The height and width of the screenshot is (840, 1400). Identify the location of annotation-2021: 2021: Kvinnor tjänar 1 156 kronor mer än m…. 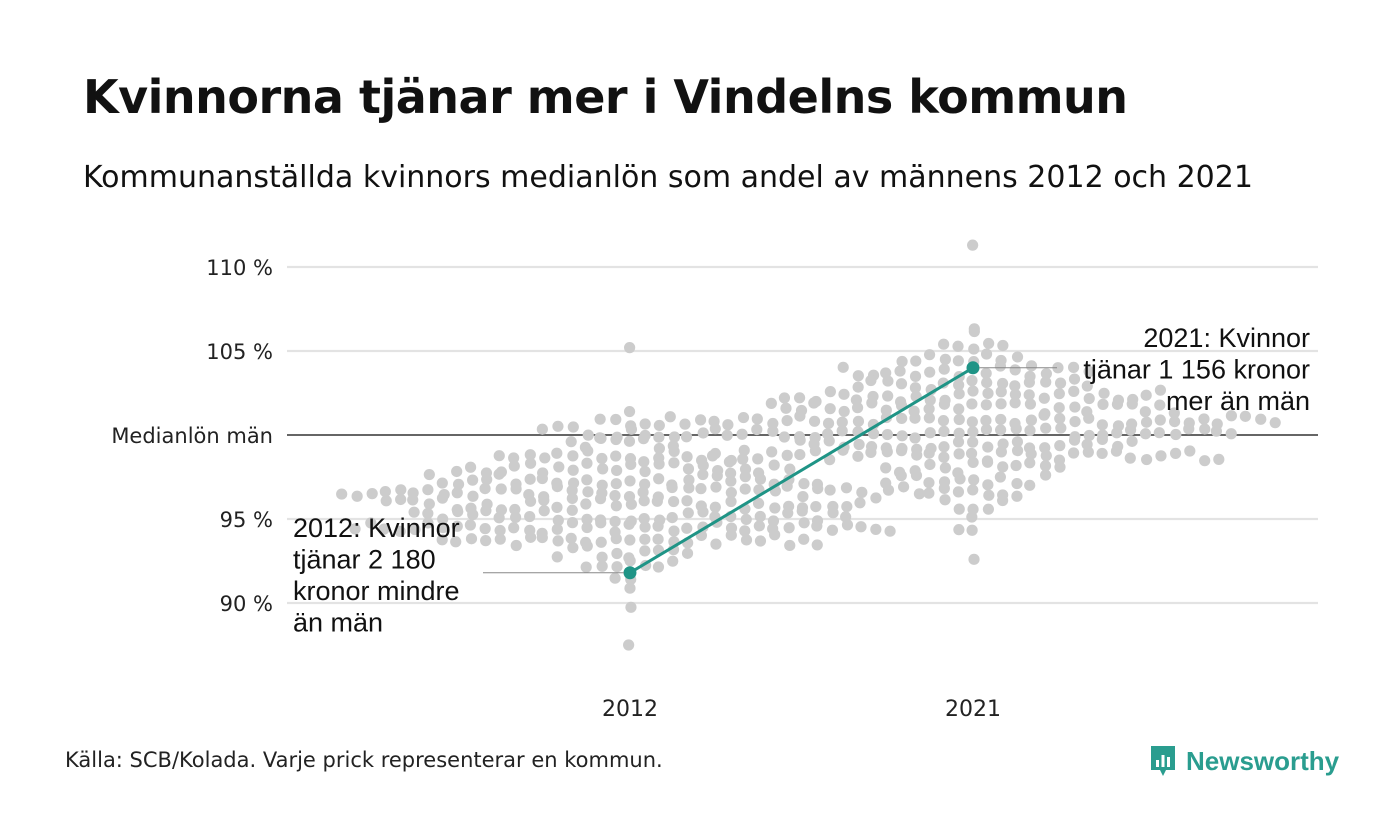
(1196, 369).